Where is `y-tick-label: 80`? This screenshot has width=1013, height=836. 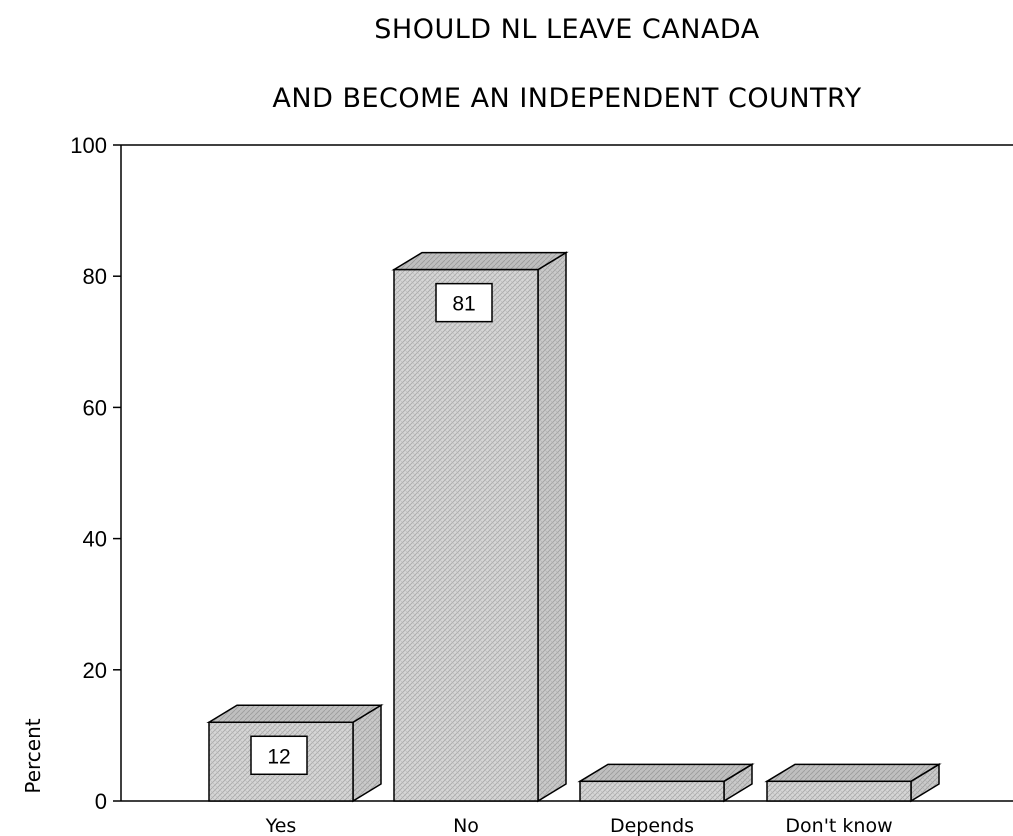 y-tick-label: 80 is located at coordinates (95, 276).